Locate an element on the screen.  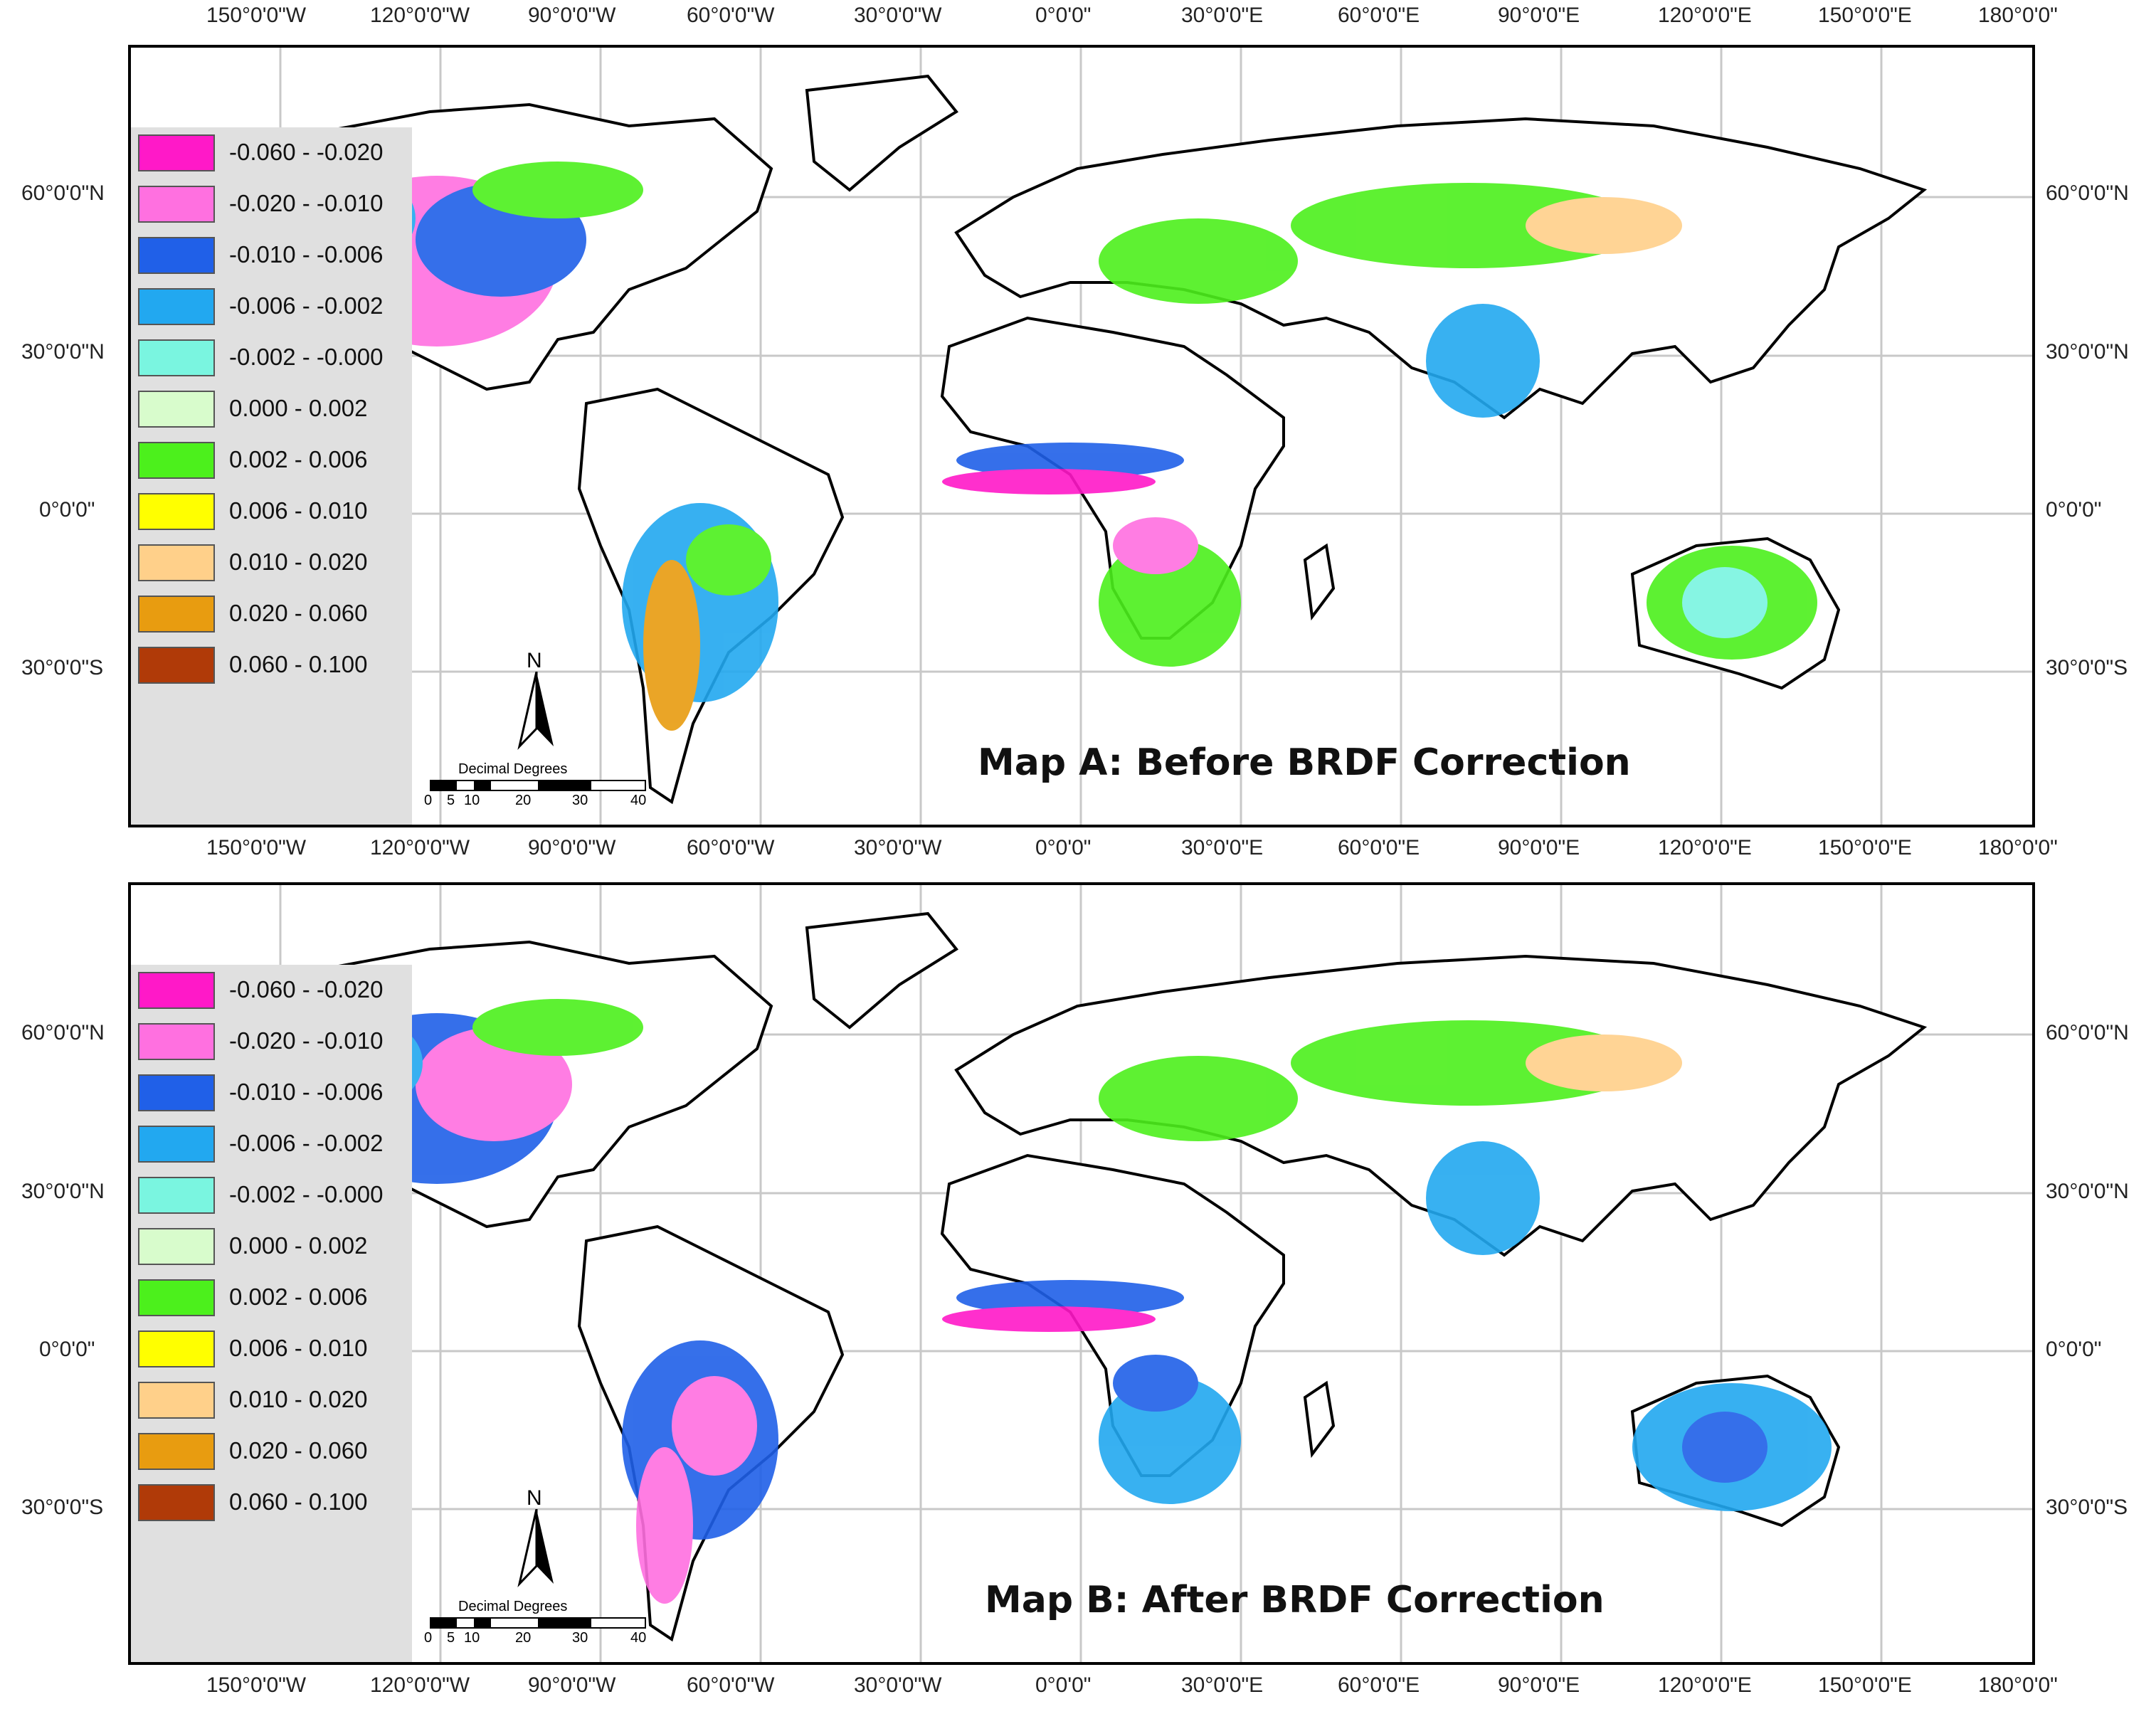
scale-tick: 5 is located at coordinates (451, 800).